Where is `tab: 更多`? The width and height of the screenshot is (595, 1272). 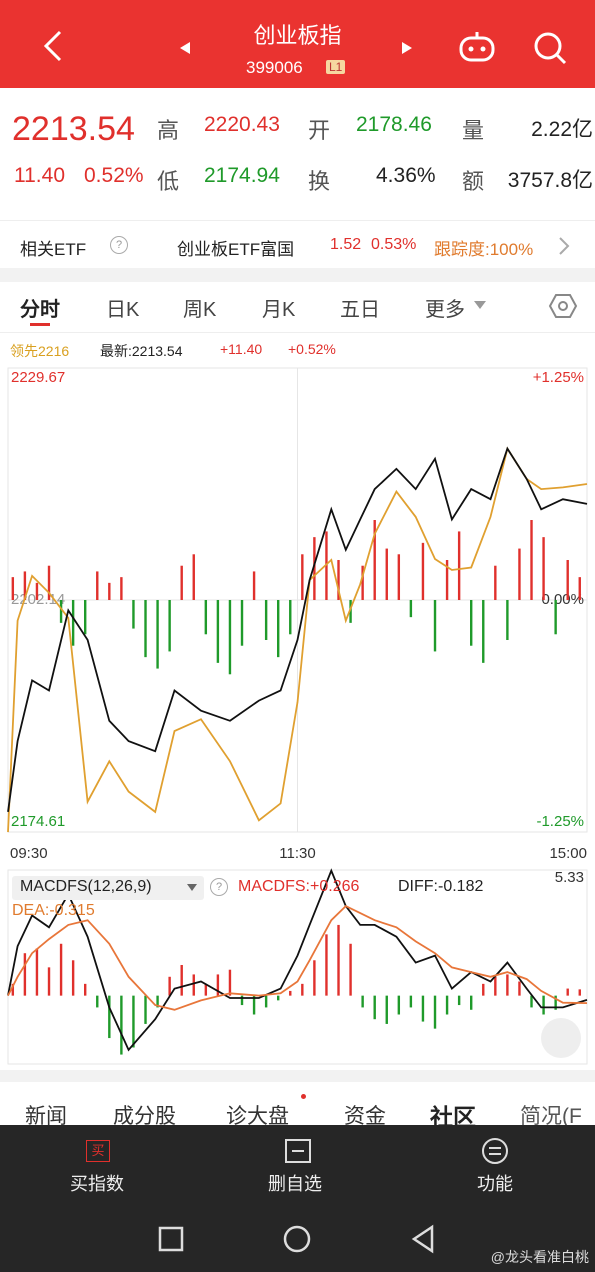
tab: 更多 is located at coordinates (445, 310).